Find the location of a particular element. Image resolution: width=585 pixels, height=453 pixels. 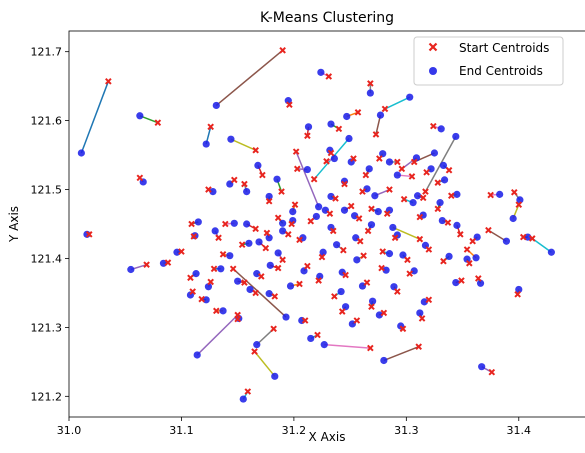

x-tick-label: 31.2 is located at coordinates (294, 430).